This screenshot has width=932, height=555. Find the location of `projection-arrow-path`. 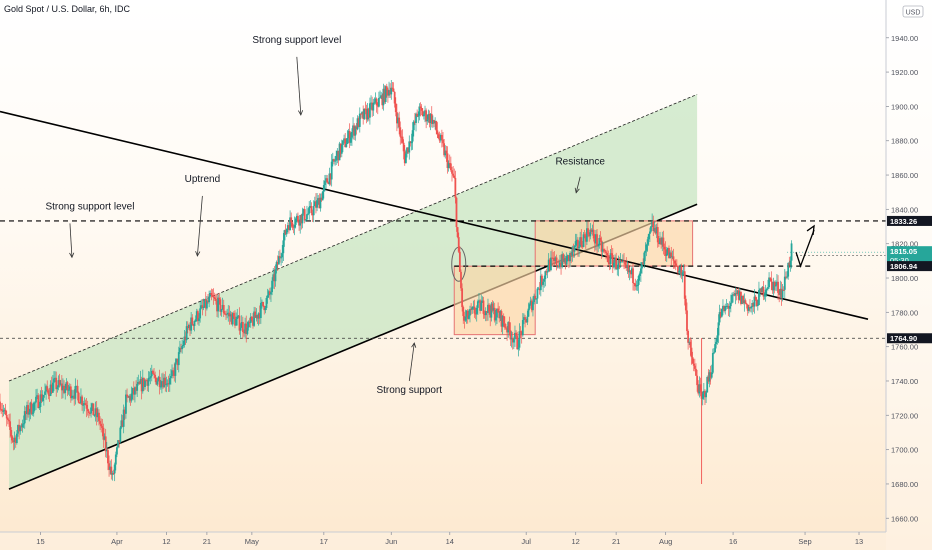

projection-arrow-path is located at coordinates (805, 248).